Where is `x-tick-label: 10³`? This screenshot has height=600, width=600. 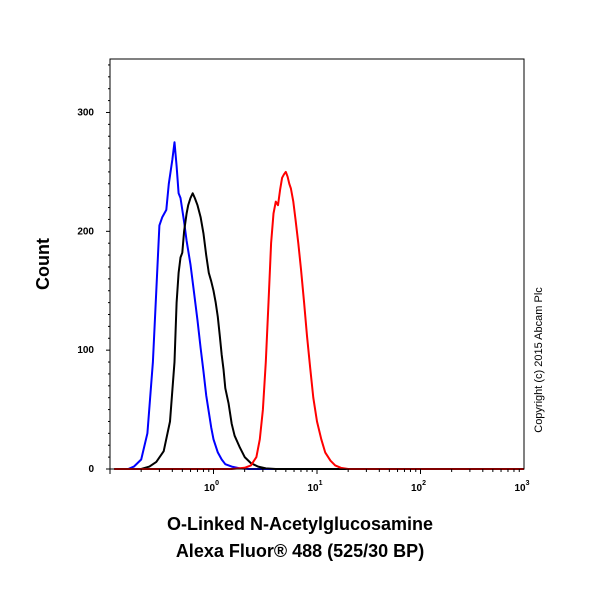 x-tick-label: 10³ is located at coordinates (521, 487).